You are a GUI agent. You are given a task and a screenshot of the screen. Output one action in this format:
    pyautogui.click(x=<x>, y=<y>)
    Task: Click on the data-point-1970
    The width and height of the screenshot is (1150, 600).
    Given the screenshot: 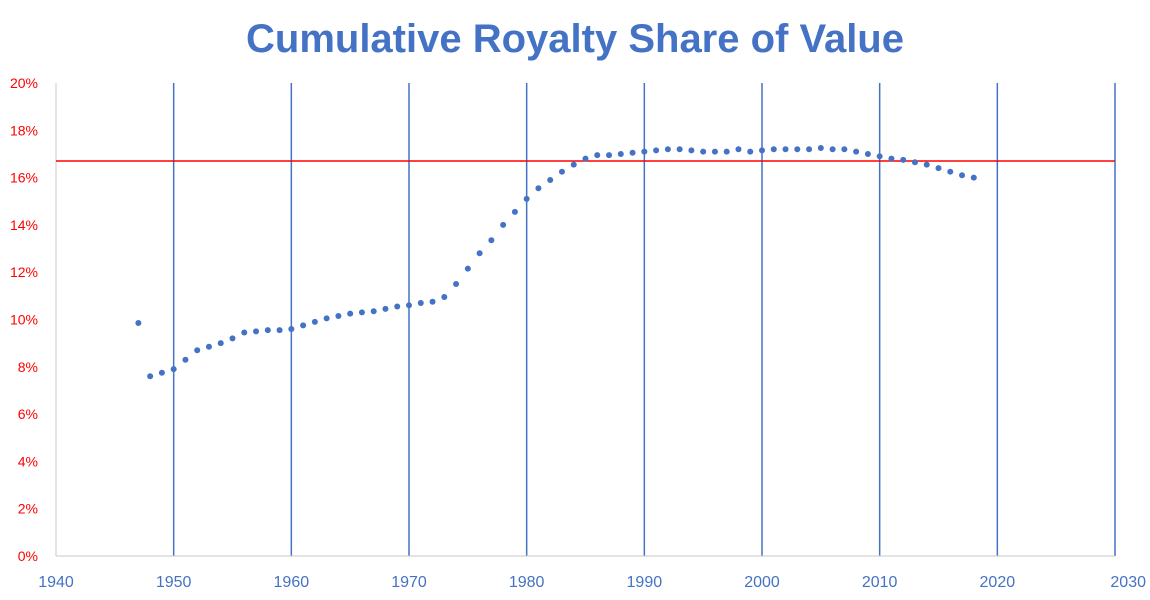 What is the action you would take?
    pyautogui.click(x=409, y=305)
    